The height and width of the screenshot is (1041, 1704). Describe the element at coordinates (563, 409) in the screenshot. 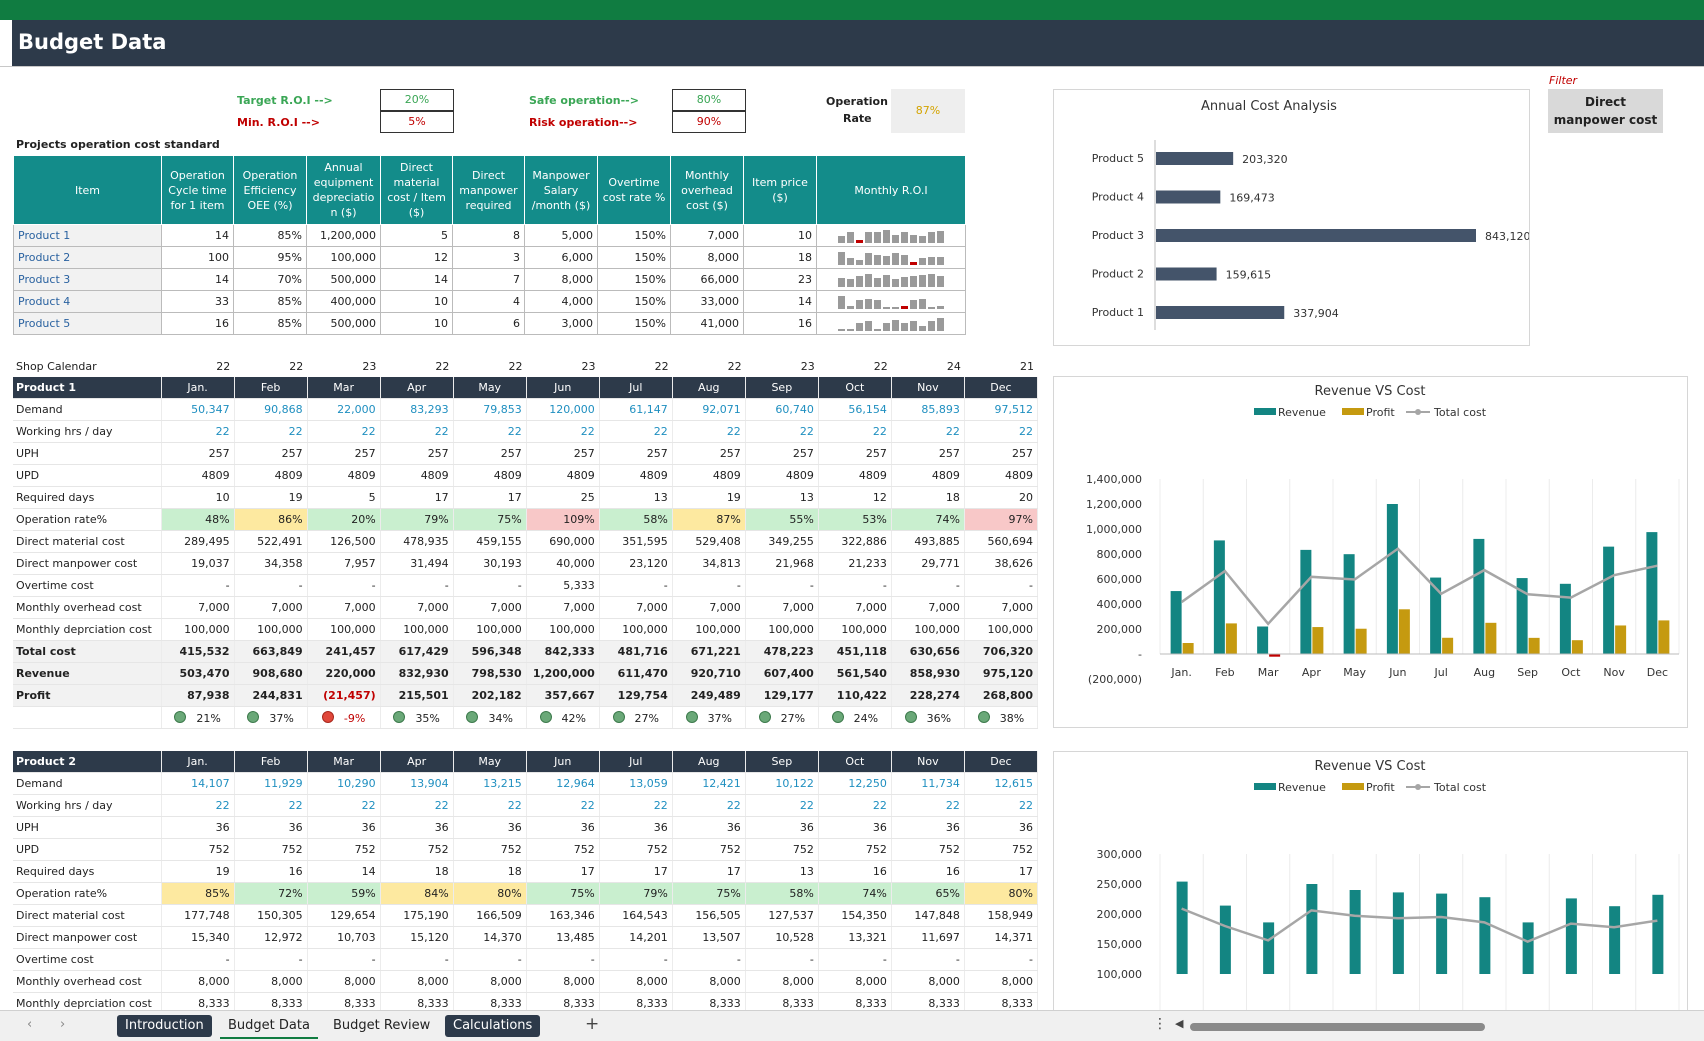

I see `data-cell: 120,000` at that location.